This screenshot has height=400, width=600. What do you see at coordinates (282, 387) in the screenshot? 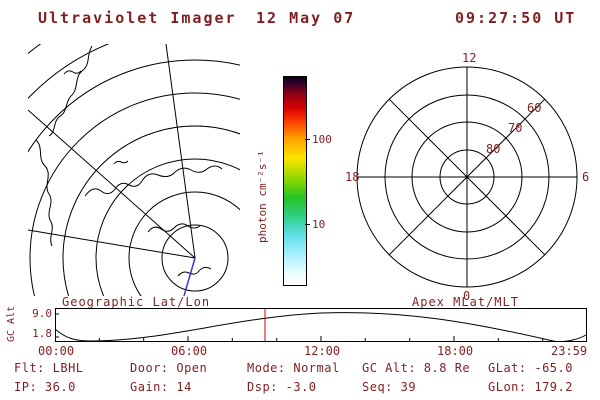
I see `status-dsp: Dsp: -3.0` at bounding box center [282, 387].